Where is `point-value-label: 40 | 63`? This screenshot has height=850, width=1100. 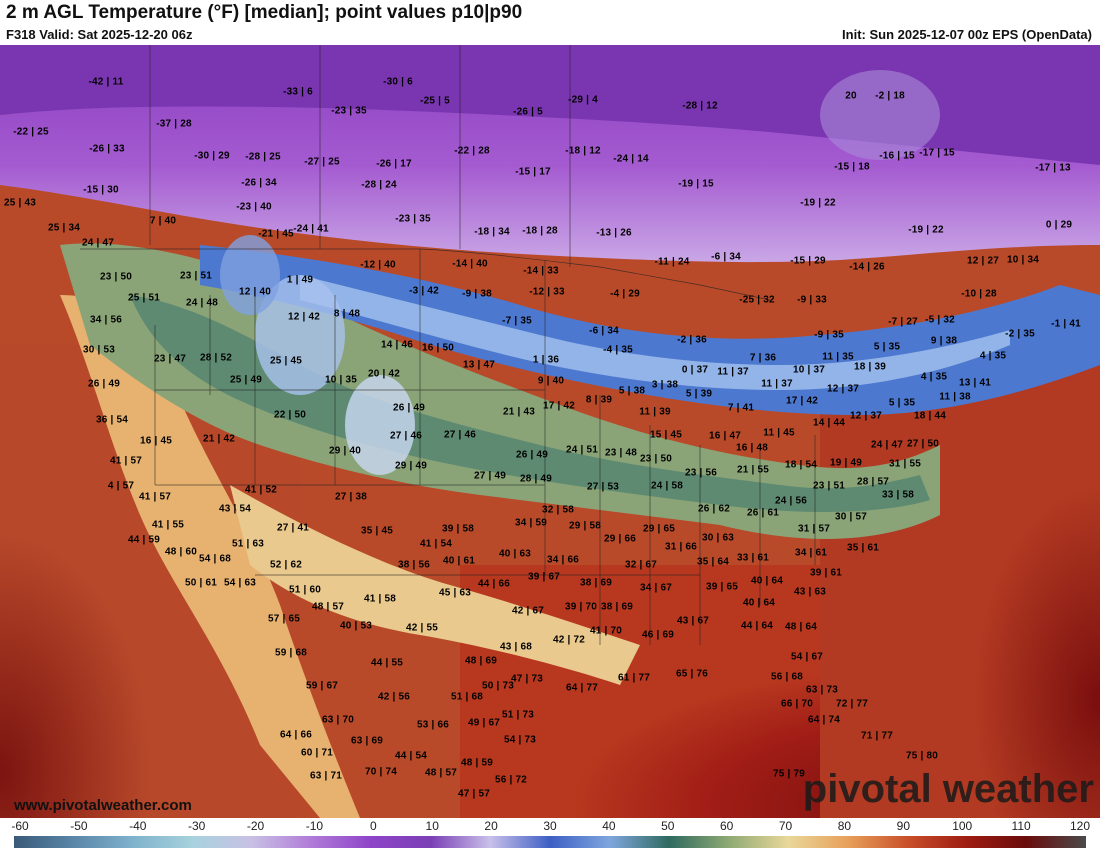 point-value-label: 40 | 63 is located at coordinates (515, 554).